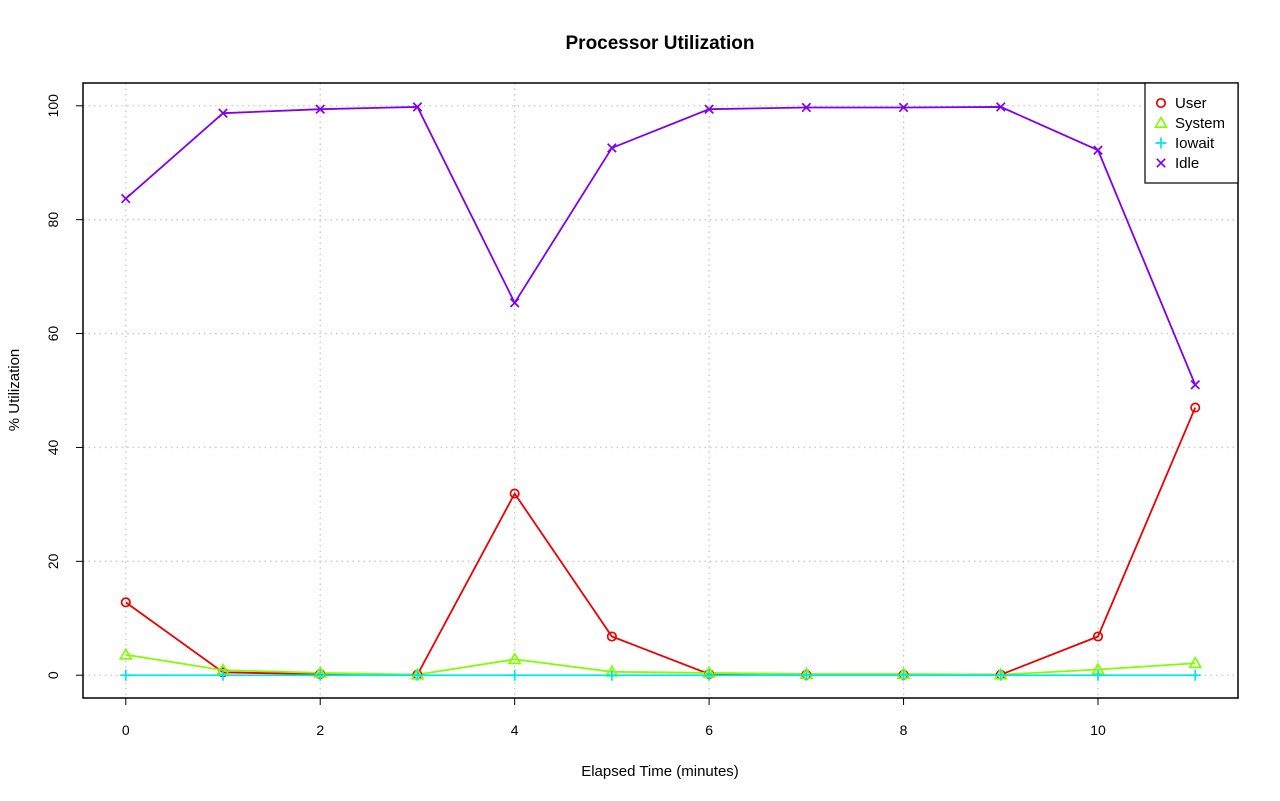  What do you see at coordinates (1161, 103) in the screenshot?
I see `legend-marker-user` at bounding box center [1161, 103].